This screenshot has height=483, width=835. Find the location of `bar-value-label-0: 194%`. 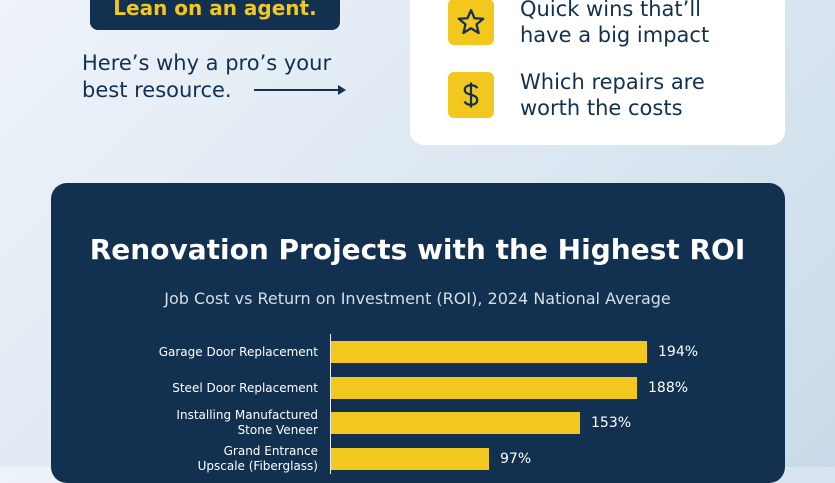

bar-value-label-0: 194% is located at coordinates (678, 352).